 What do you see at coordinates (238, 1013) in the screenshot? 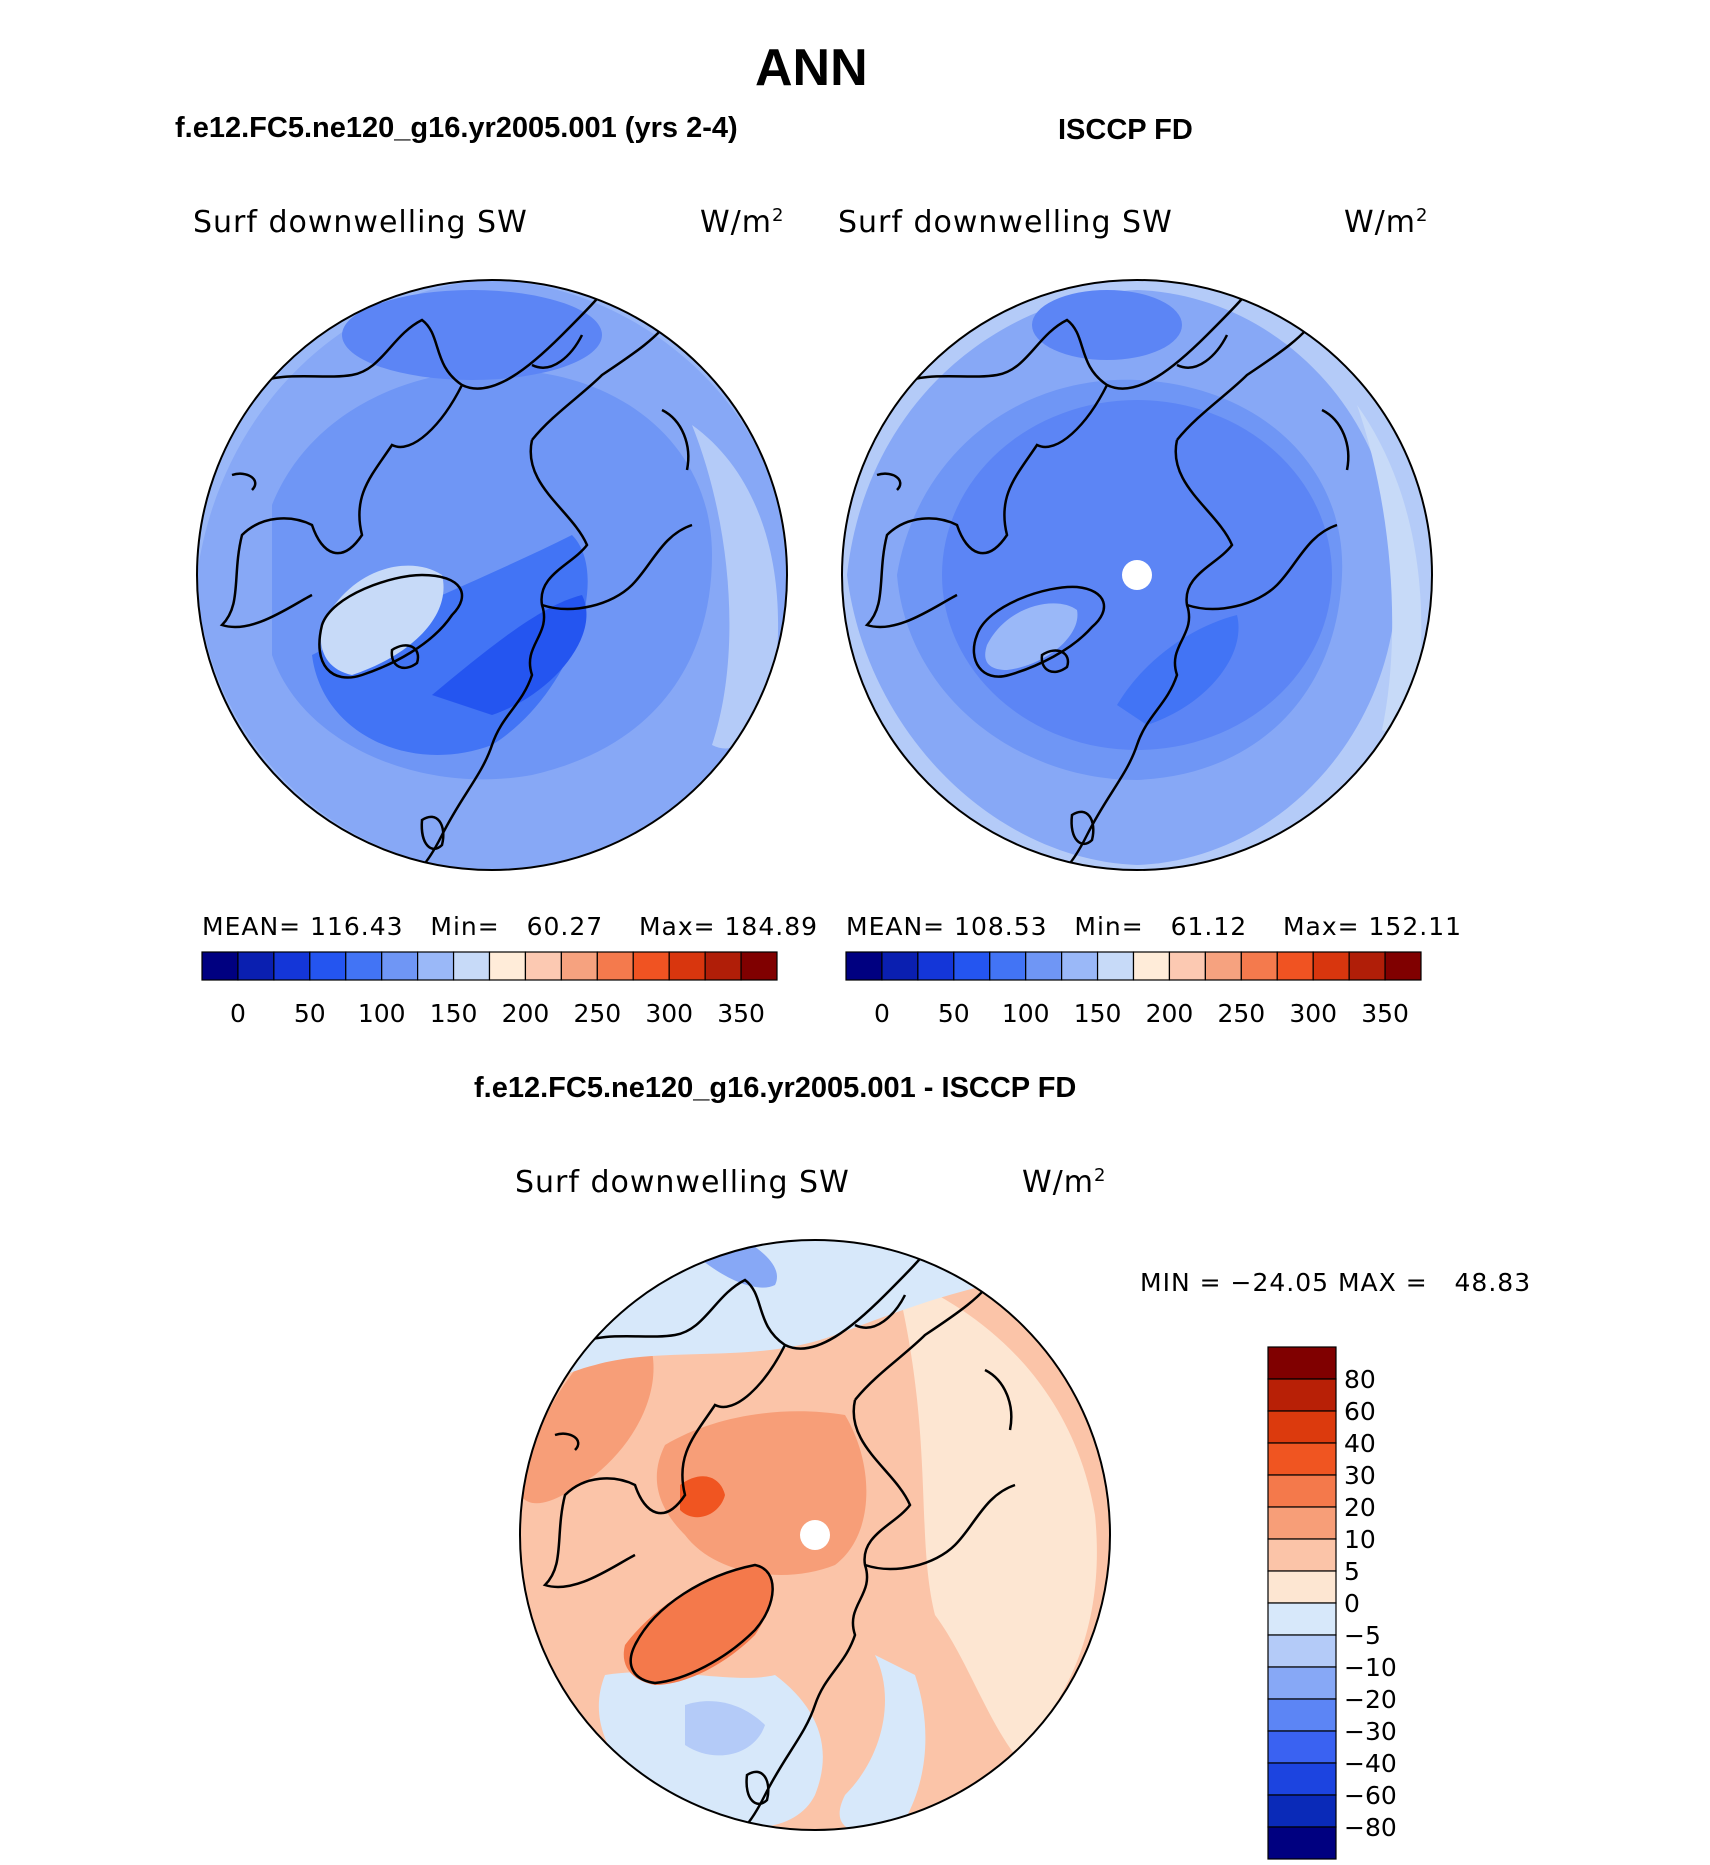
I see `panel-model-colorbar-tick-label: 0` at bounding box center [238, 1013].